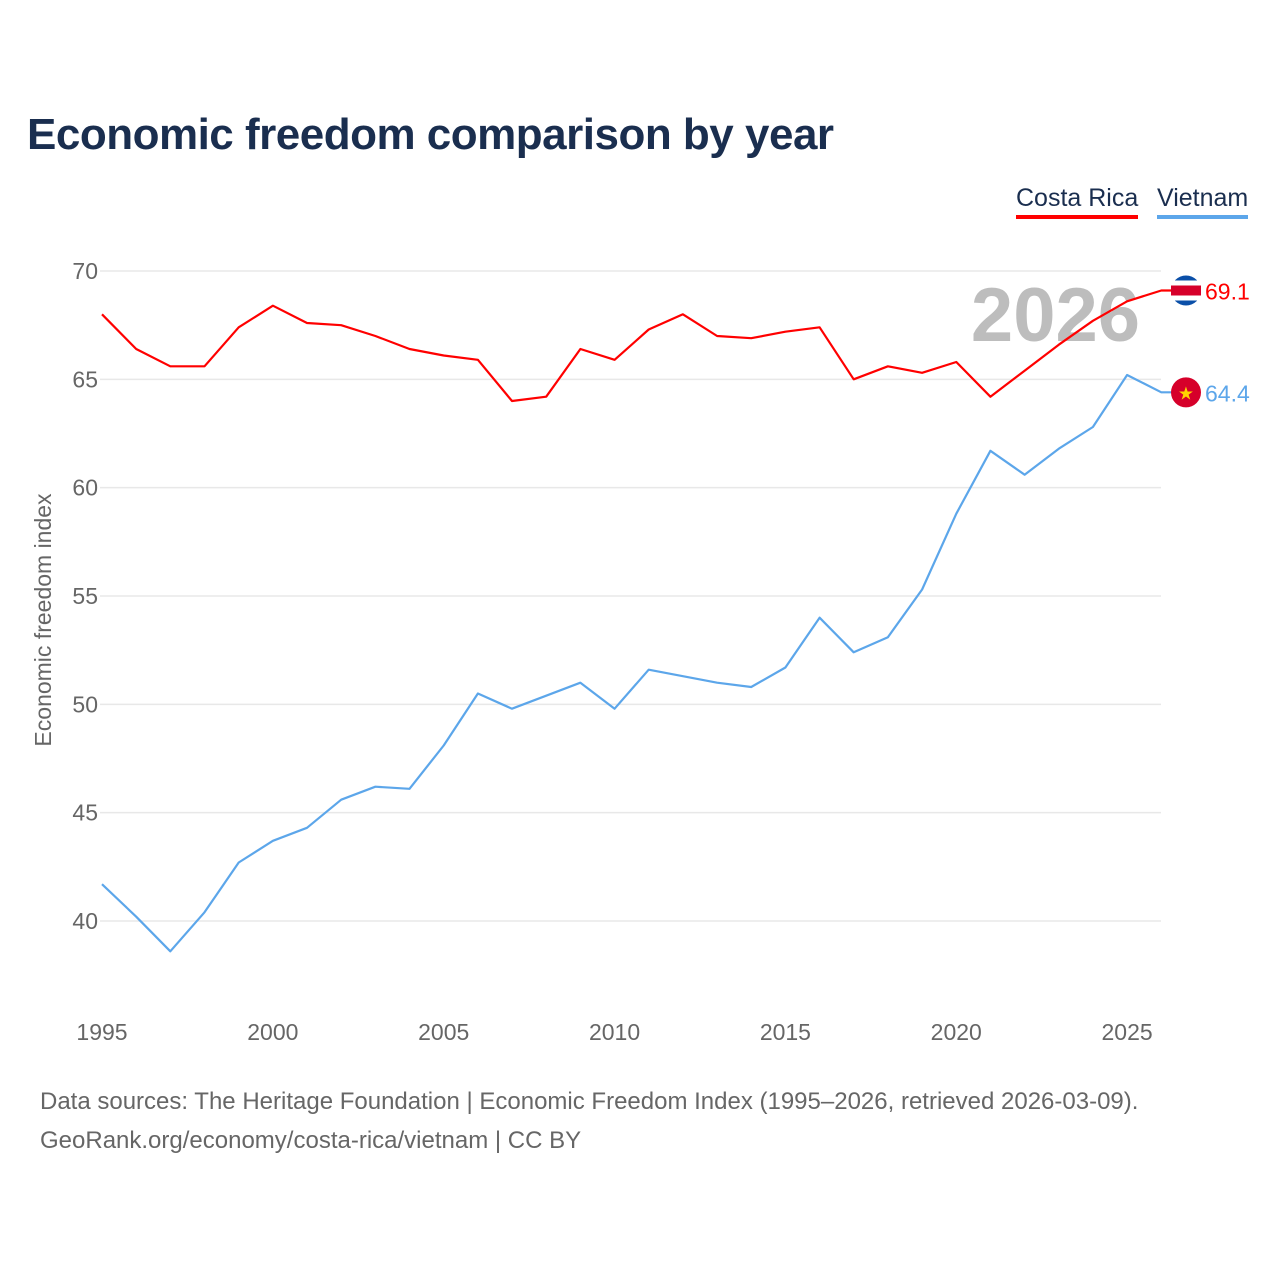 The width and height of the screenshot is (1280, 1280). Describe the element at coordinates (1227, 393) in the screenshot. I see `end-value-label: 64.4` at that location.